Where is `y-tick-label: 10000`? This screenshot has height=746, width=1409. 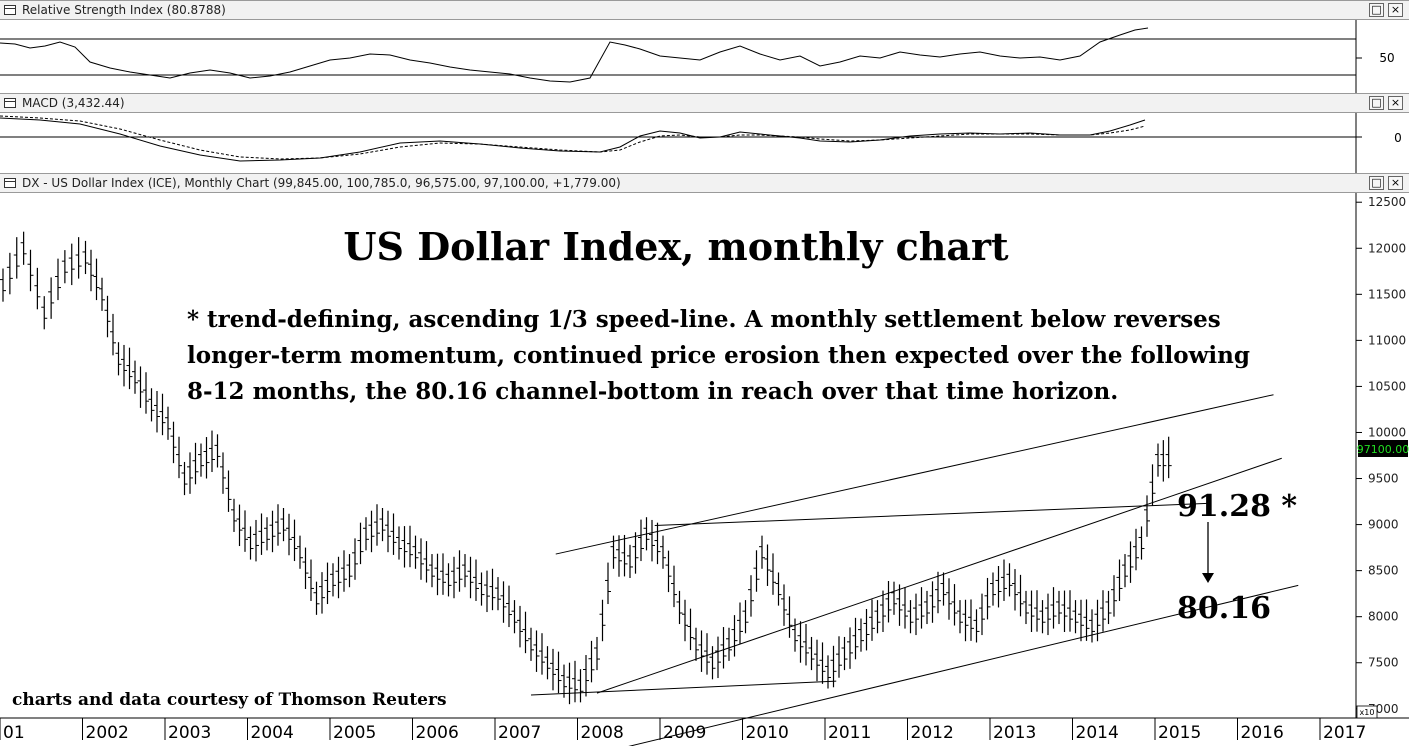
y-tick-label: 10000 is located at coordinates (1387, 432).